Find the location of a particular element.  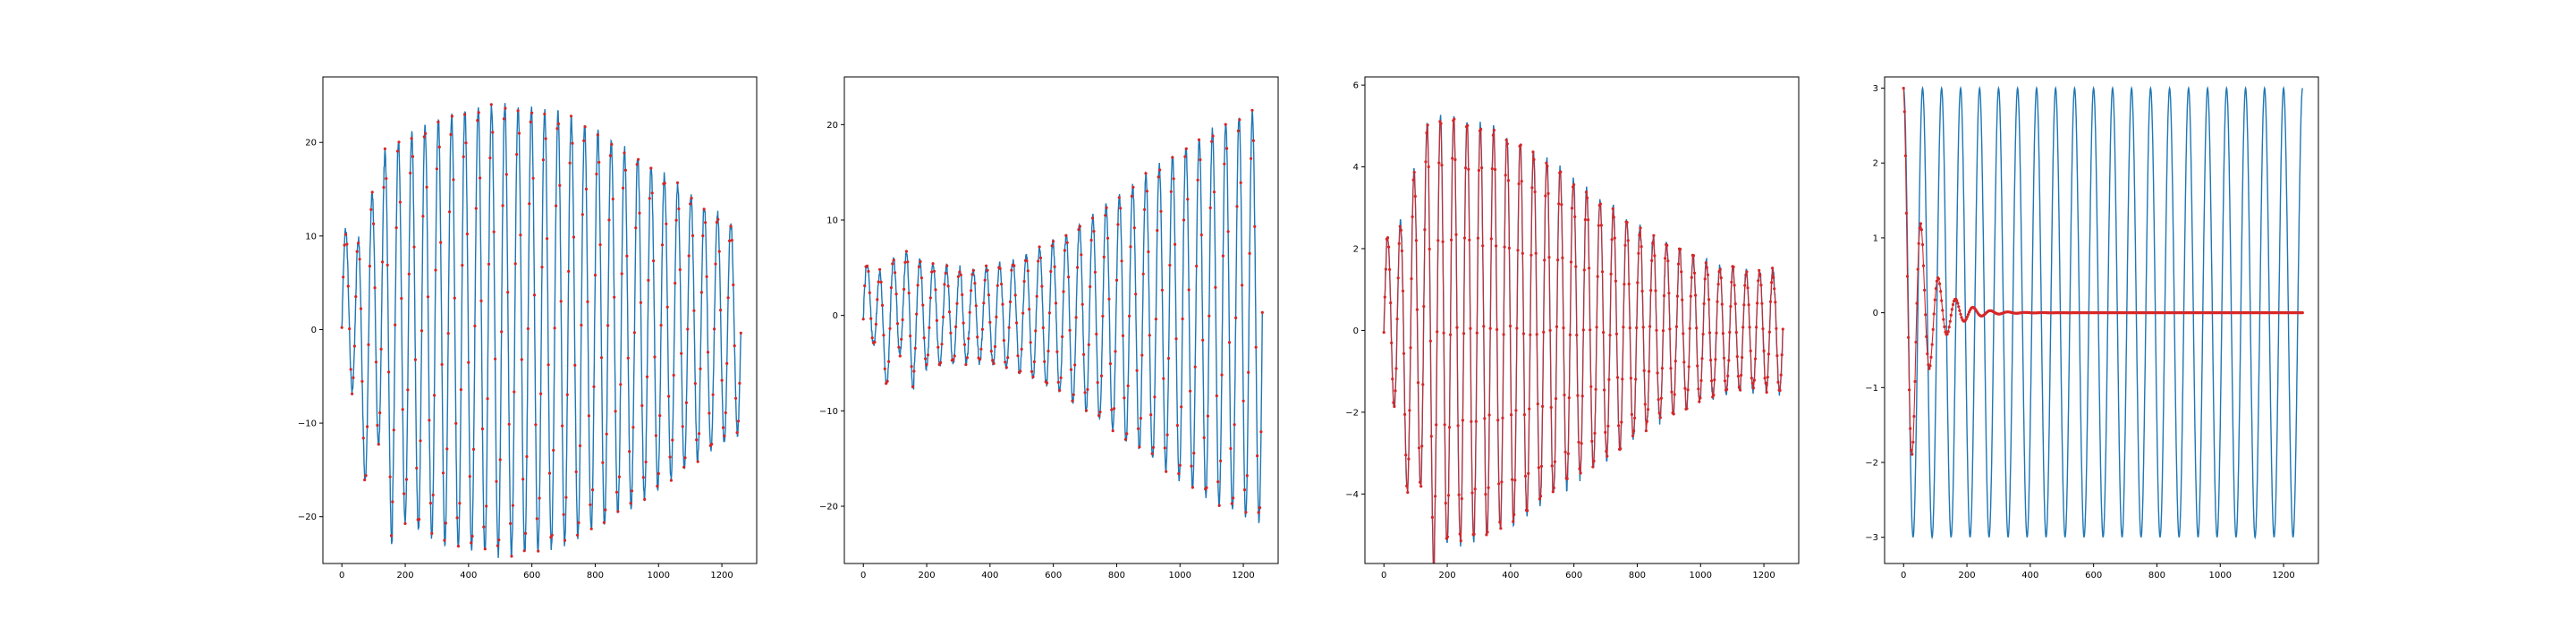

subplot-2: 0 200 400 600 800 1000 1200 −20 −10 0 10 20 is located at coordinates (1049, 328).